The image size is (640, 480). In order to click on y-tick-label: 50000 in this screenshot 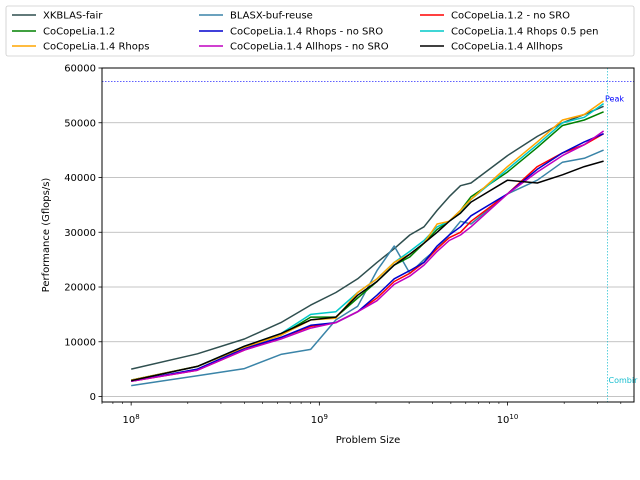, I will do `click(80, 123)`.